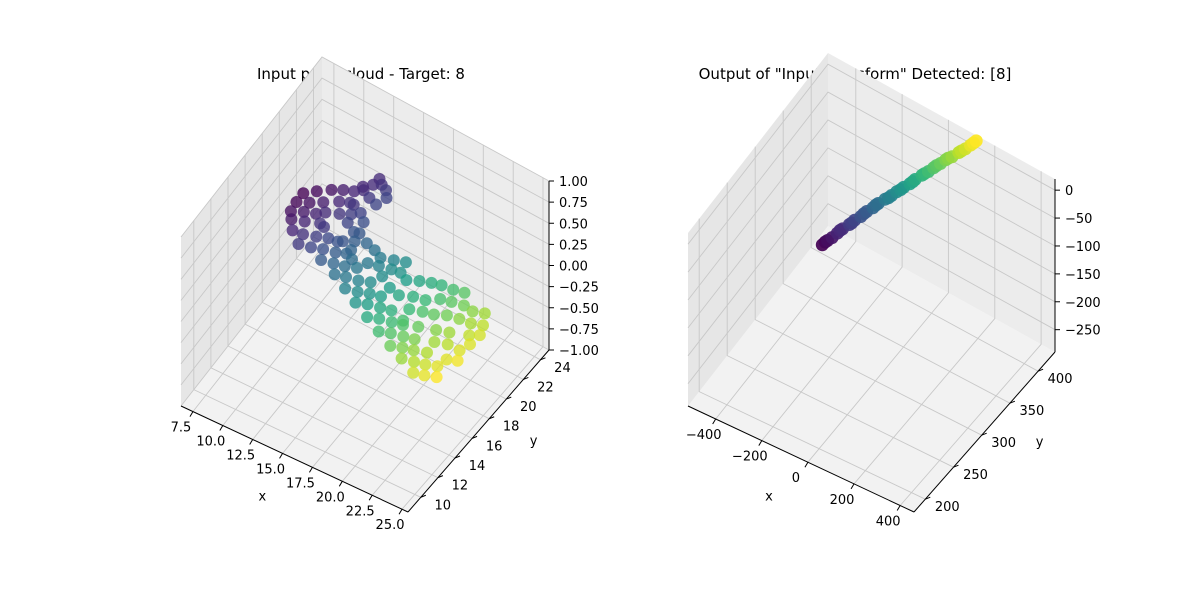 This screenshot has height=600, width=1200. Describe the element at coordinates (786, 244) in the screenshot. I see `gridline-x` at that location.